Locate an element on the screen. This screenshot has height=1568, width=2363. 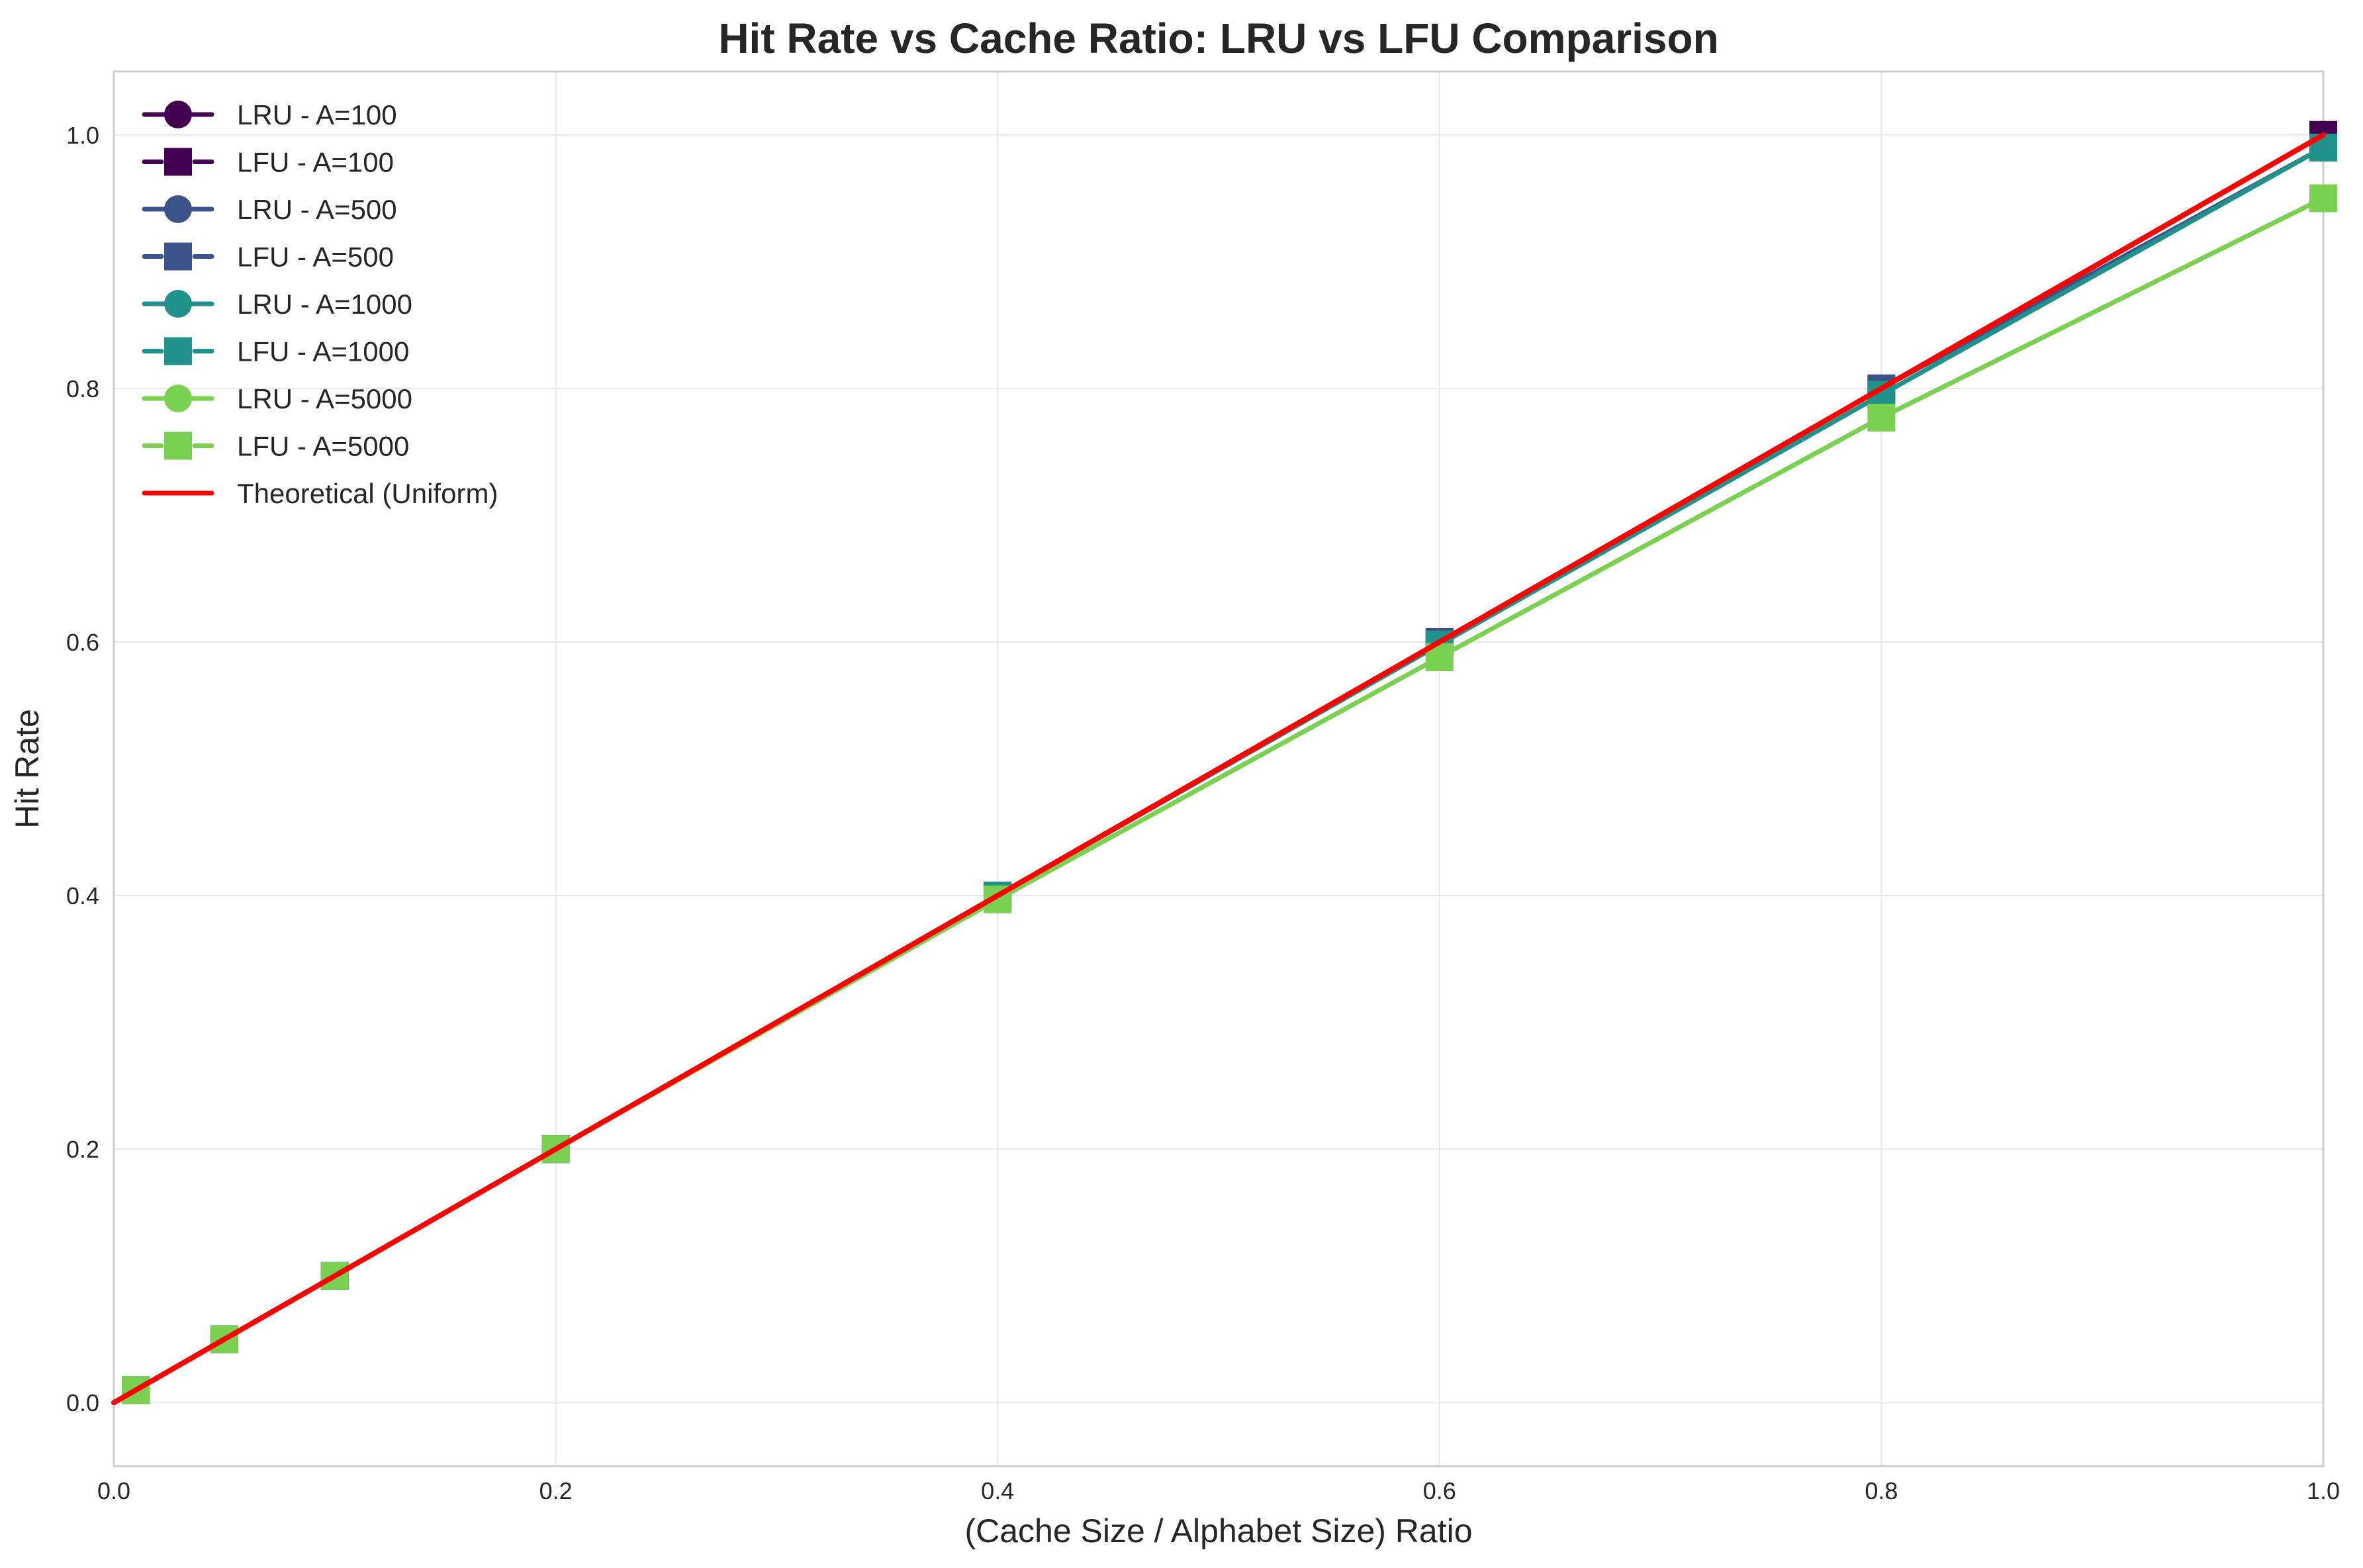
legend-label: LFU - A=500 is located at coordinates (315, 257).